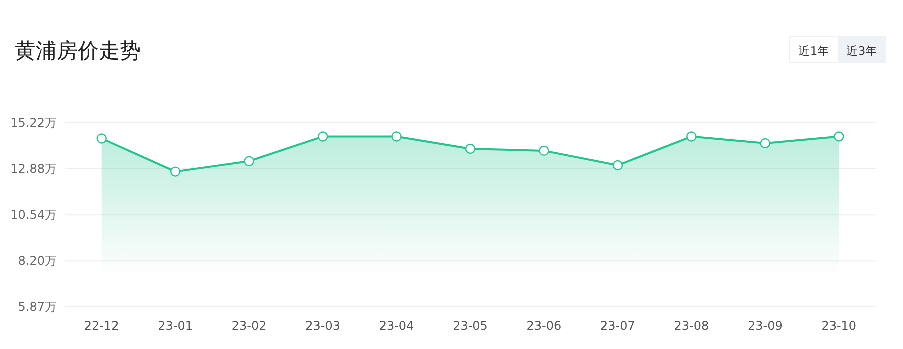 The width and height of the screenshot is (903, 349). I want to click on text: 近1年, so click(814, 51).